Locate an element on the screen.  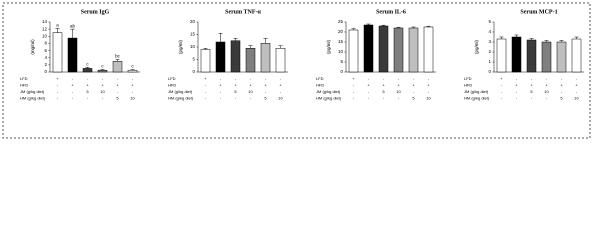
y-tick-label: 15 is located at coordinates (341, 41).